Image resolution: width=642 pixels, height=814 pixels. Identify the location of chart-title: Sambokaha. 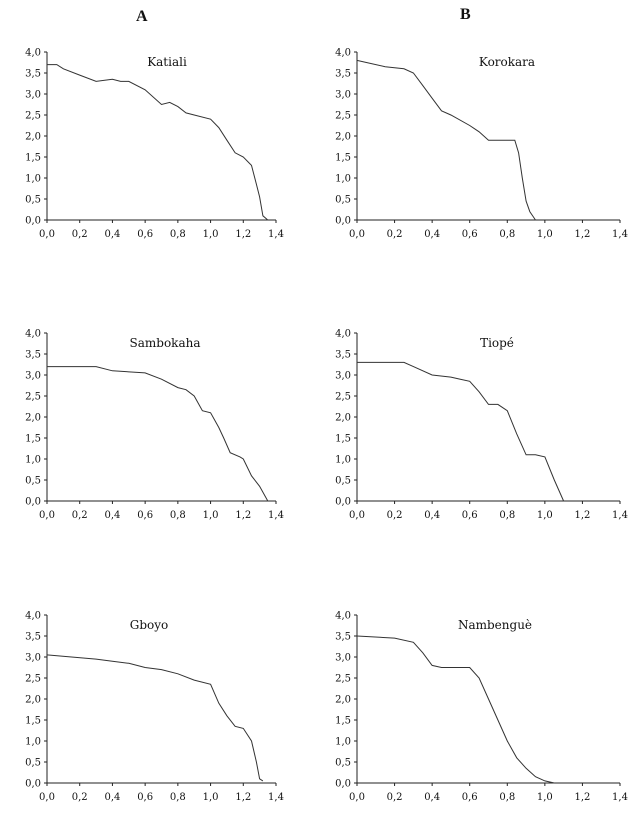
(165, 343).